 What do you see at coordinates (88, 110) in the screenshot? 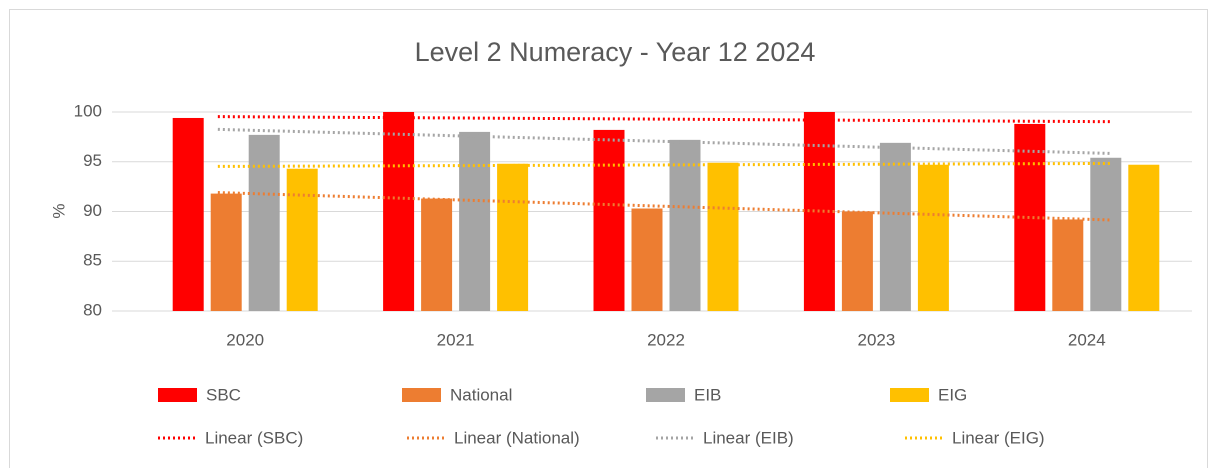
I see `y-tick-label: 100` at bounding box center [88, 110].